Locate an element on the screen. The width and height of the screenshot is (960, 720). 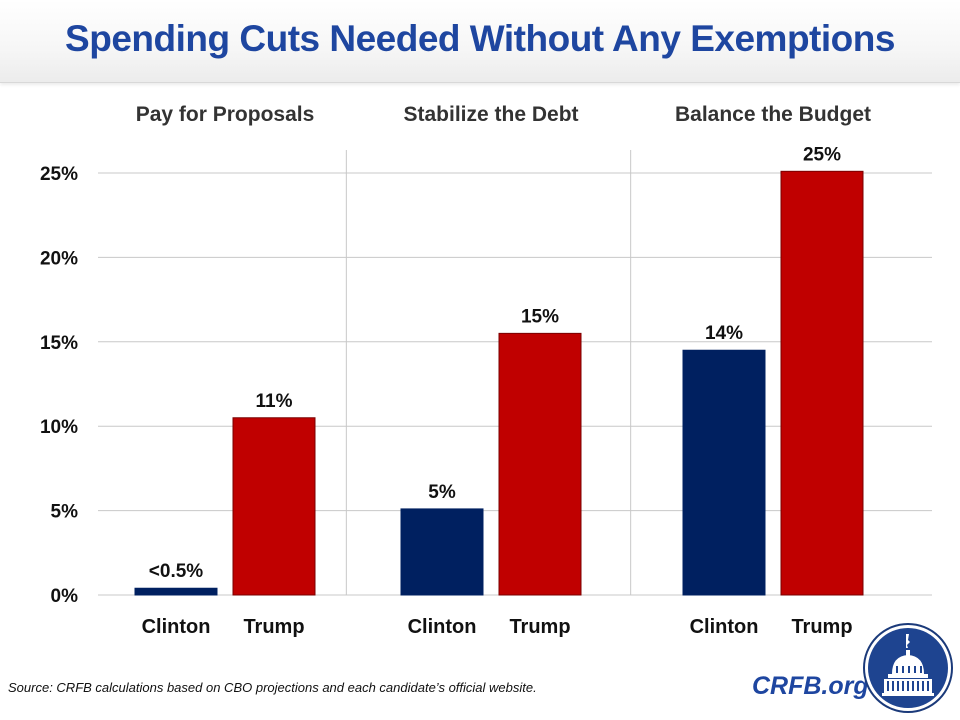
data-label: 5% is located at coordinates (442, 492).